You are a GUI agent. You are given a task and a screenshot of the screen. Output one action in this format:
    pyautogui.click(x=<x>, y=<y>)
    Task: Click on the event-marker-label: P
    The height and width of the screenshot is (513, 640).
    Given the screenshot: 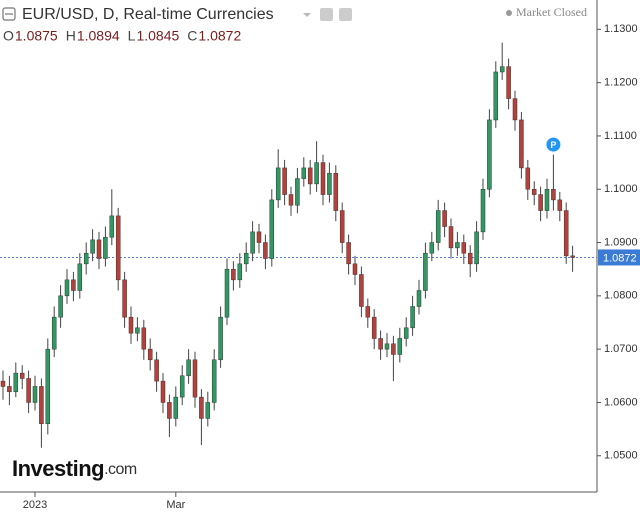 What is the action you would take?
    pyautogui.click(x=553, y=145)
    